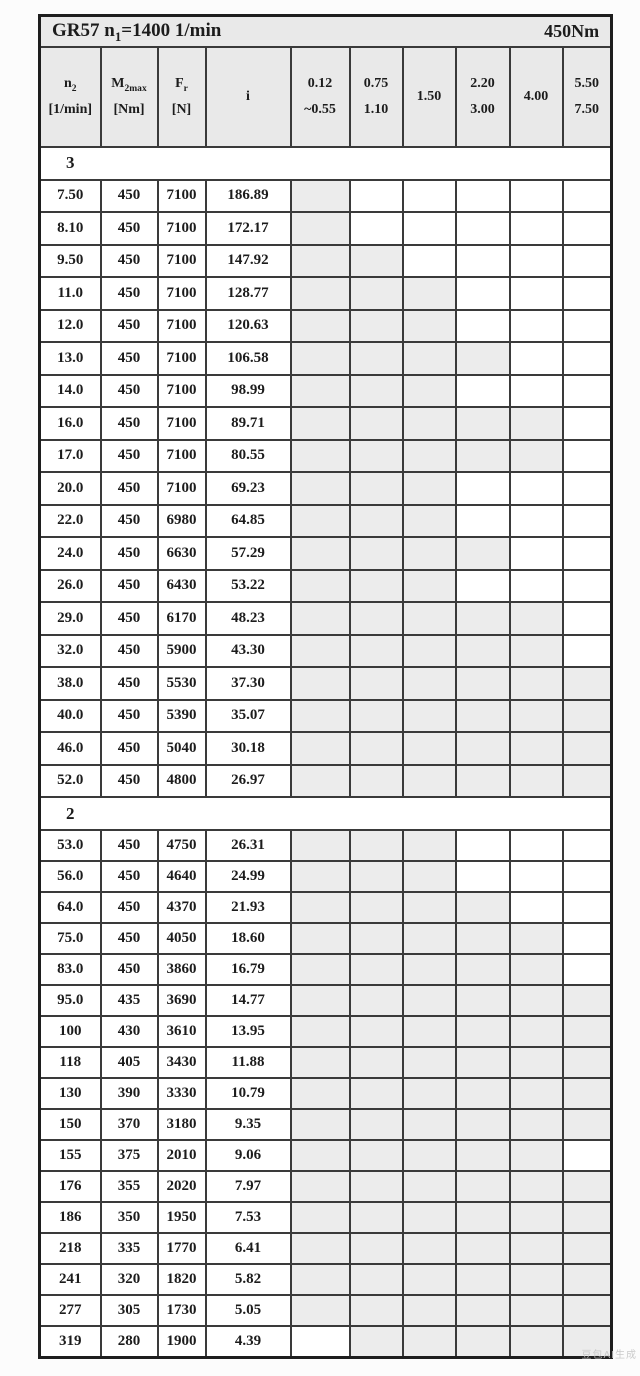 This screenshot has height=1376, width=640. I want to click on cell-i: 57.29, so click(248, 553).